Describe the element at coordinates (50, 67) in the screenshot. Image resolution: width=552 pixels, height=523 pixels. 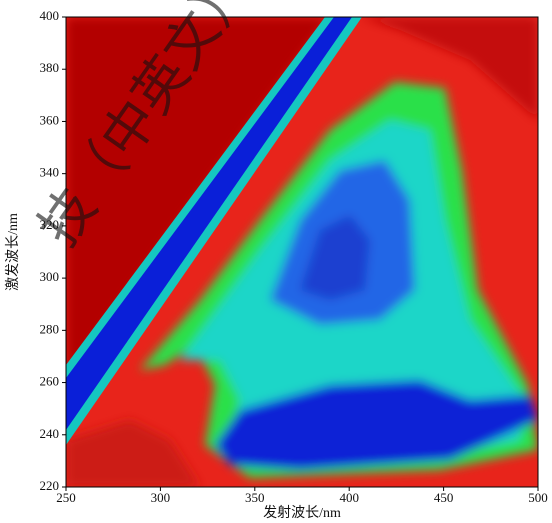
I see `y-tick-label: 380` at that location.